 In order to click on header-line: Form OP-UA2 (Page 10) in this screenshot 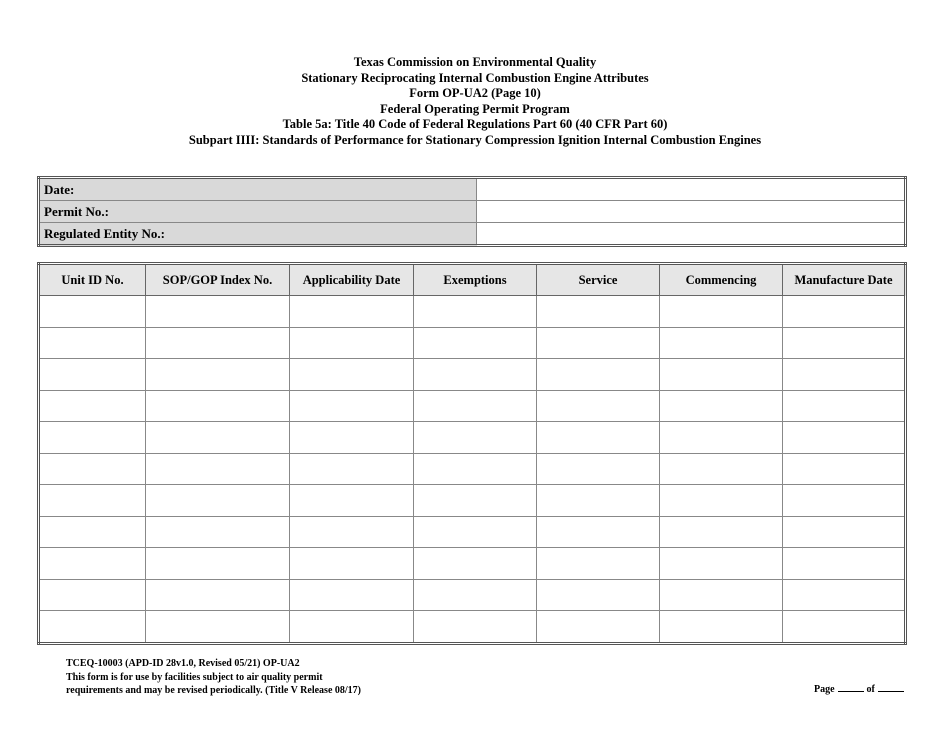, I will do `click(475, 93)`.